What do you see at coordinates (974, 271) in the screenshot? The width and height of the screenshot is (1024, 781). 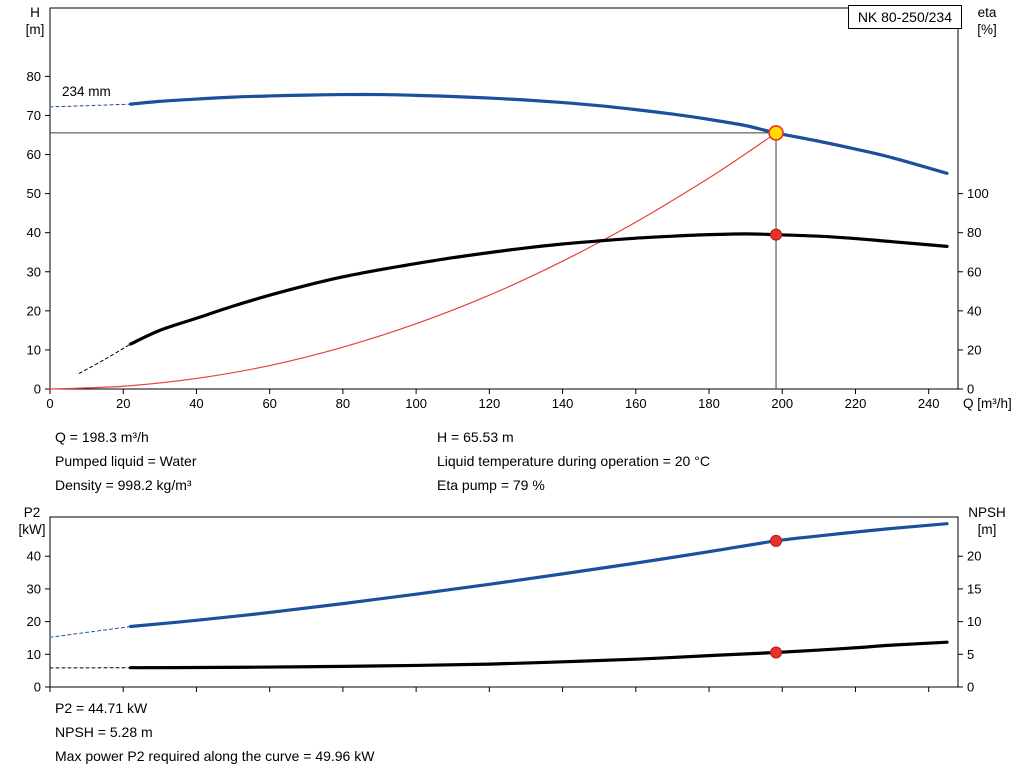 I see `y2-tick-label: 60` at bounding box center [974, 271].